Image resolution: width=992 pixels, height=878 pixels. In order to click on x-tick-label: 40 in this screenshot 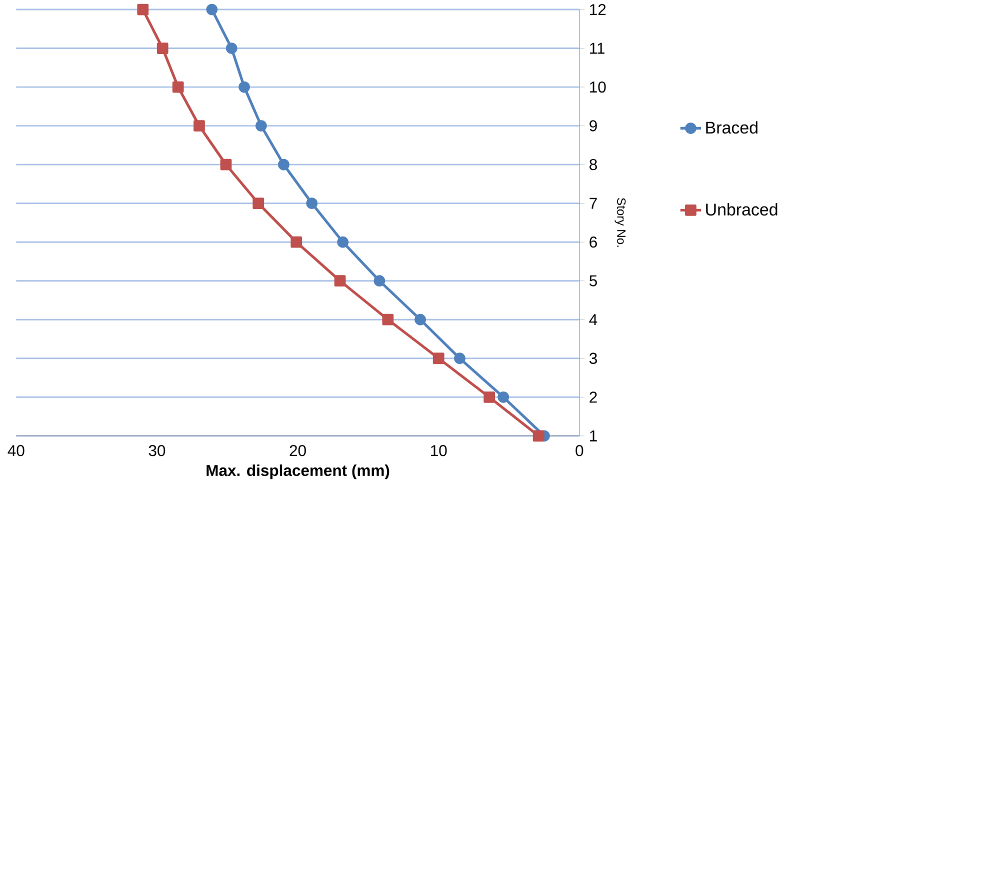, I will do `click(16, 450)`.